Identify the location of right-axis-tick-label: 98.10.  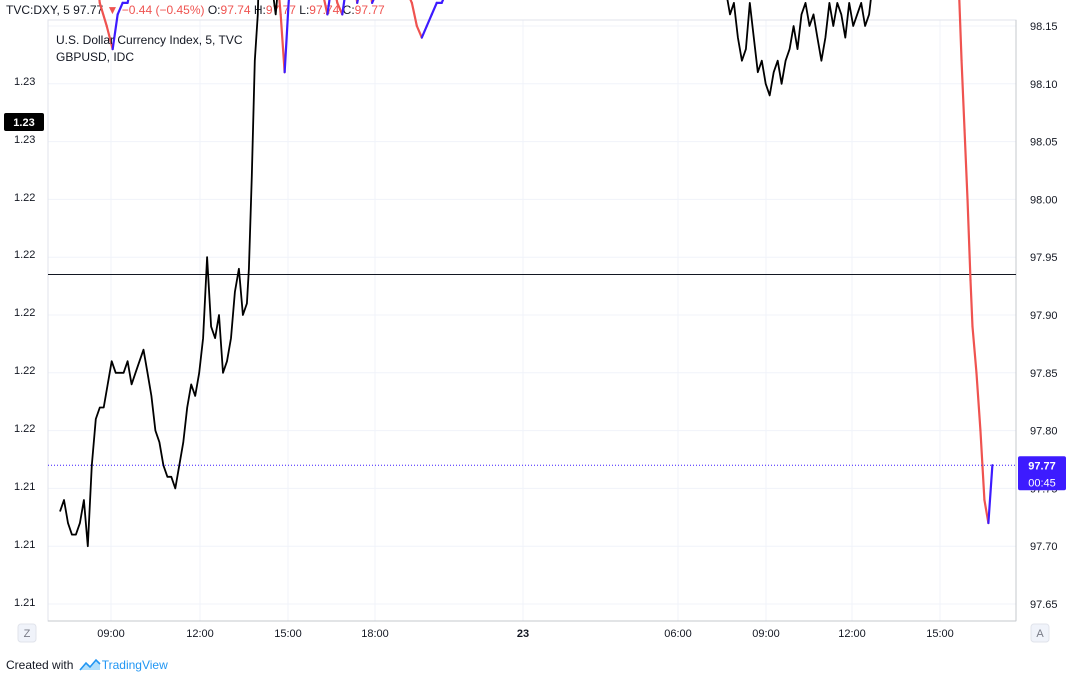
(1044, 85).